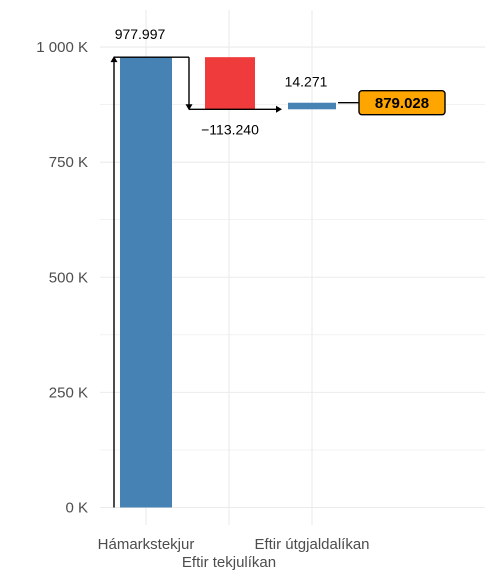 This screenshot has height=581, width=489. I want to click on y-tick-label: 500 K, so click(68, 277).